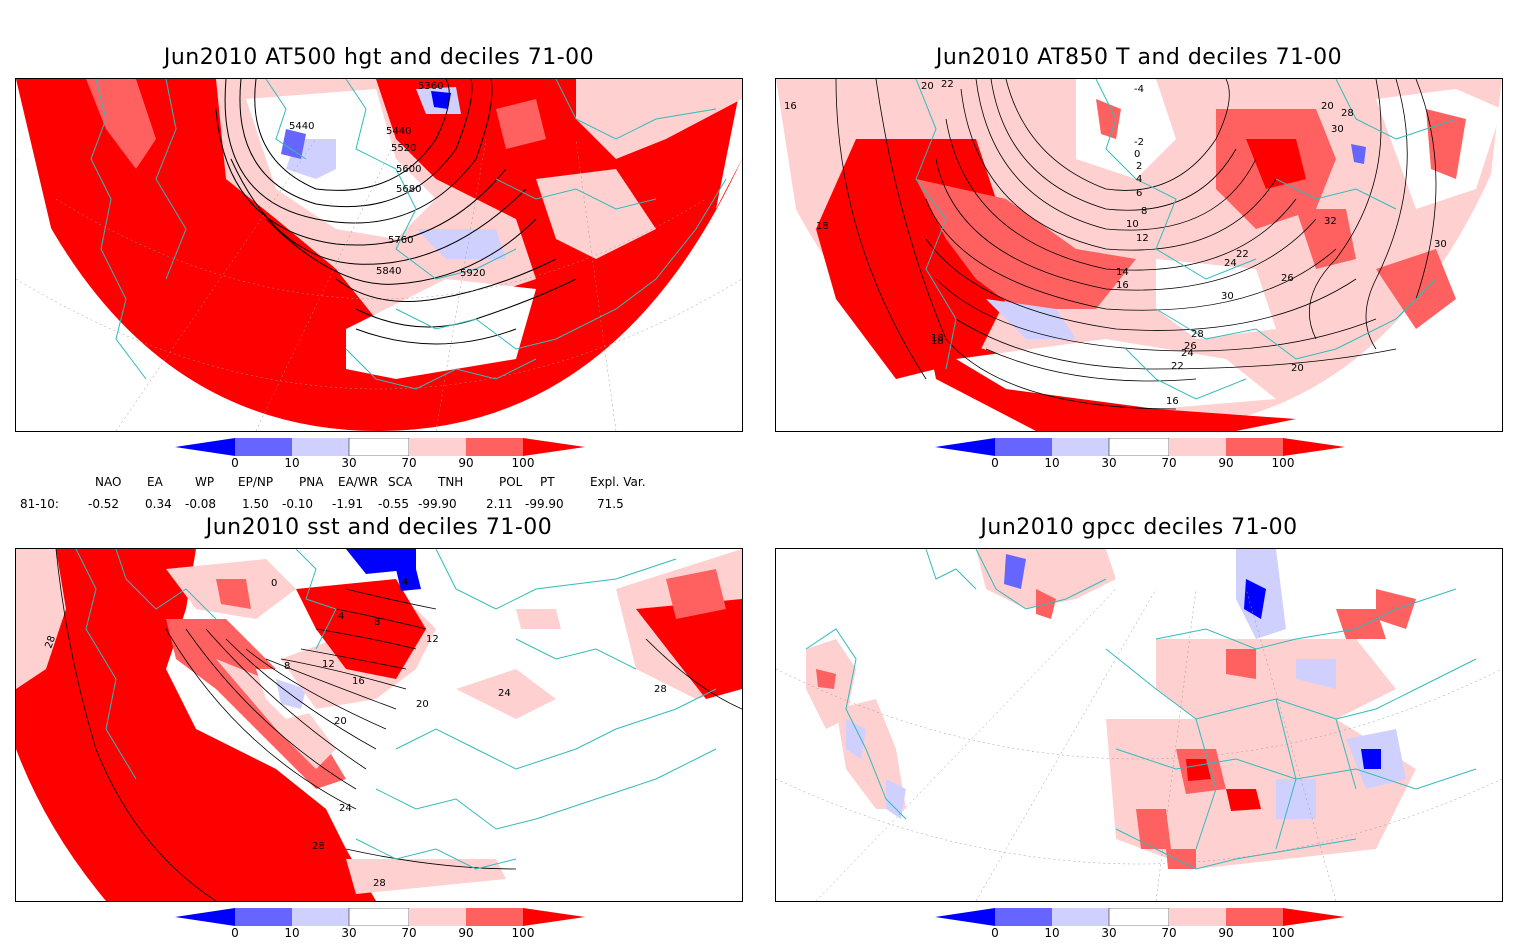  I want to click on contour-label: 5760, so click(400, 240).